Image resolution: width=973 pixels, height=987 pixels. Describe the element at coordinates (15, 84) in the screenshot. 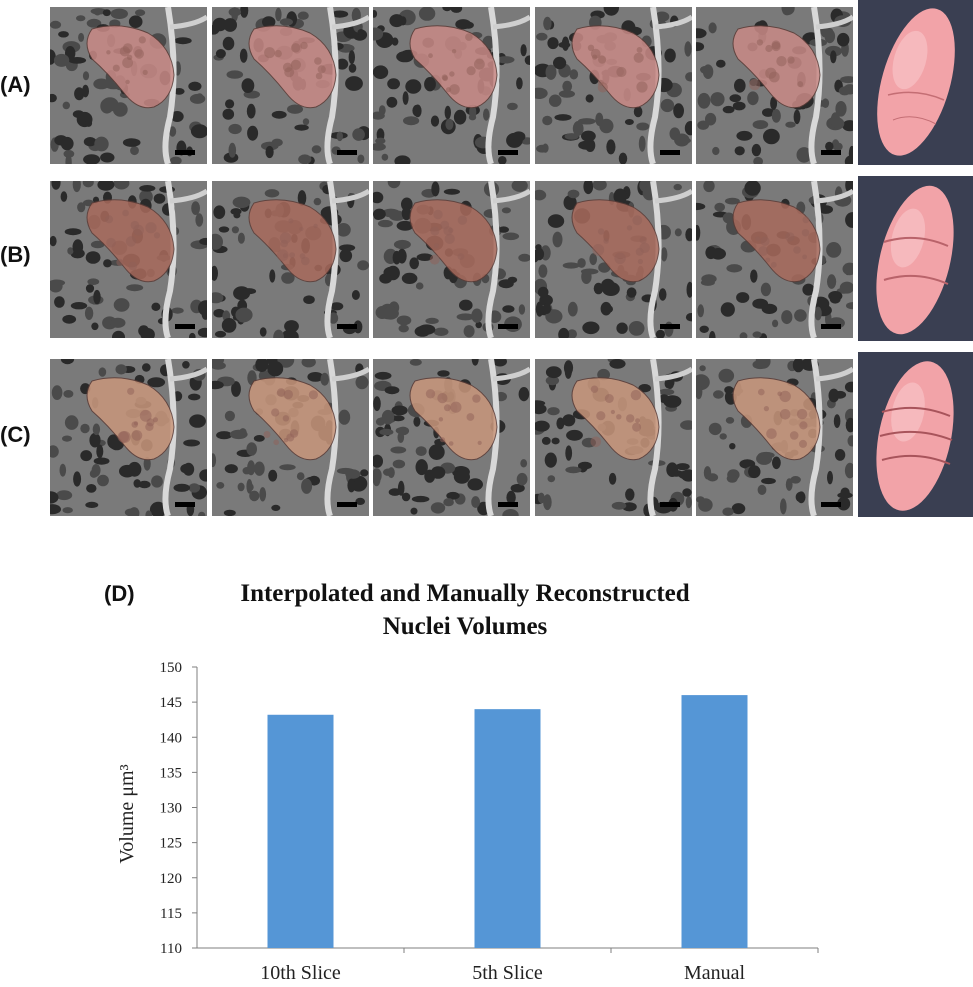

I see `row-label-a: (A)` at that location.